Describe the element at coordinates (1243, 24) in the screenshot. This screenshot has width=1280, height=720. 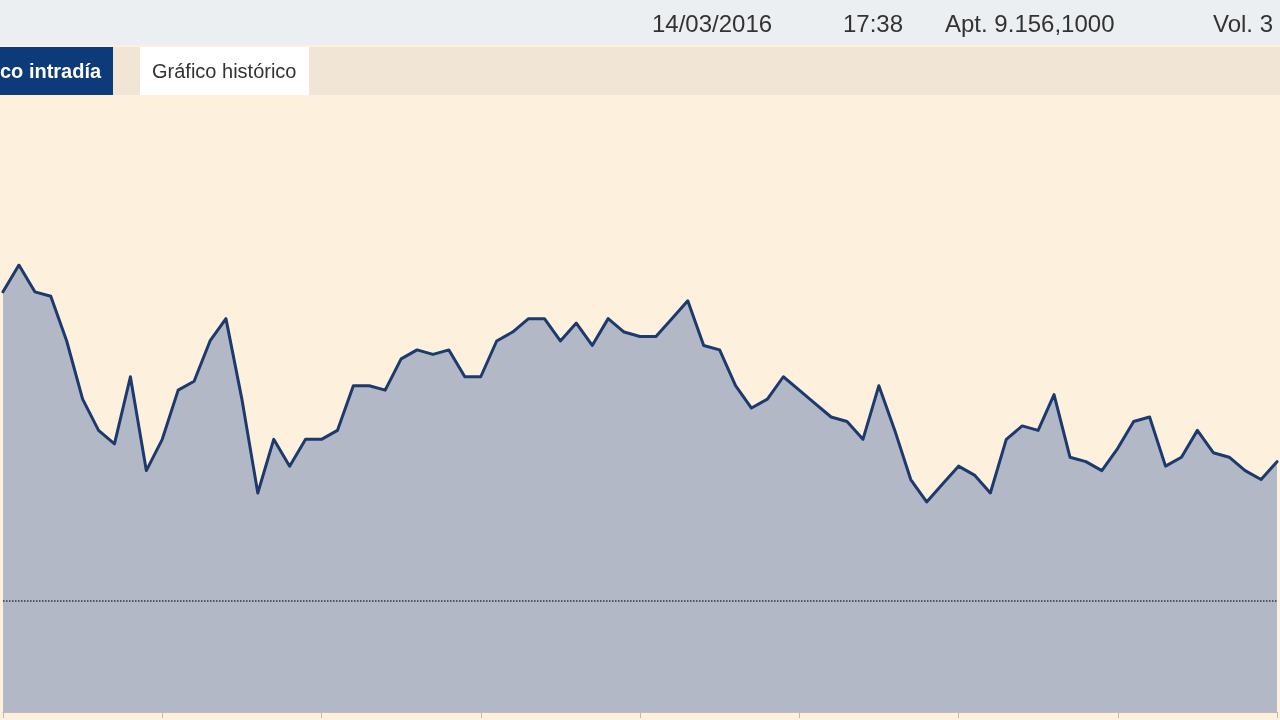
I see `text: Vol. 3` at that location.